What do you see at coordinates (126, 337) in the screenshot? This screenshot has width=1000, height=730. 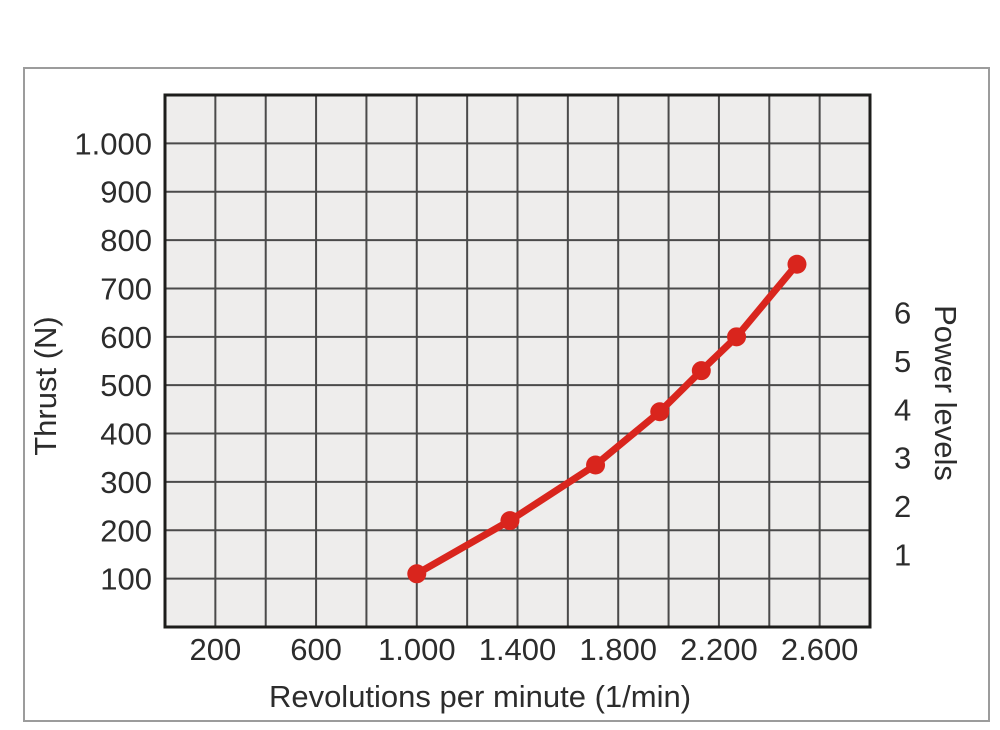 I see `y-tick-label: 600` at bounding box center [126, 337].